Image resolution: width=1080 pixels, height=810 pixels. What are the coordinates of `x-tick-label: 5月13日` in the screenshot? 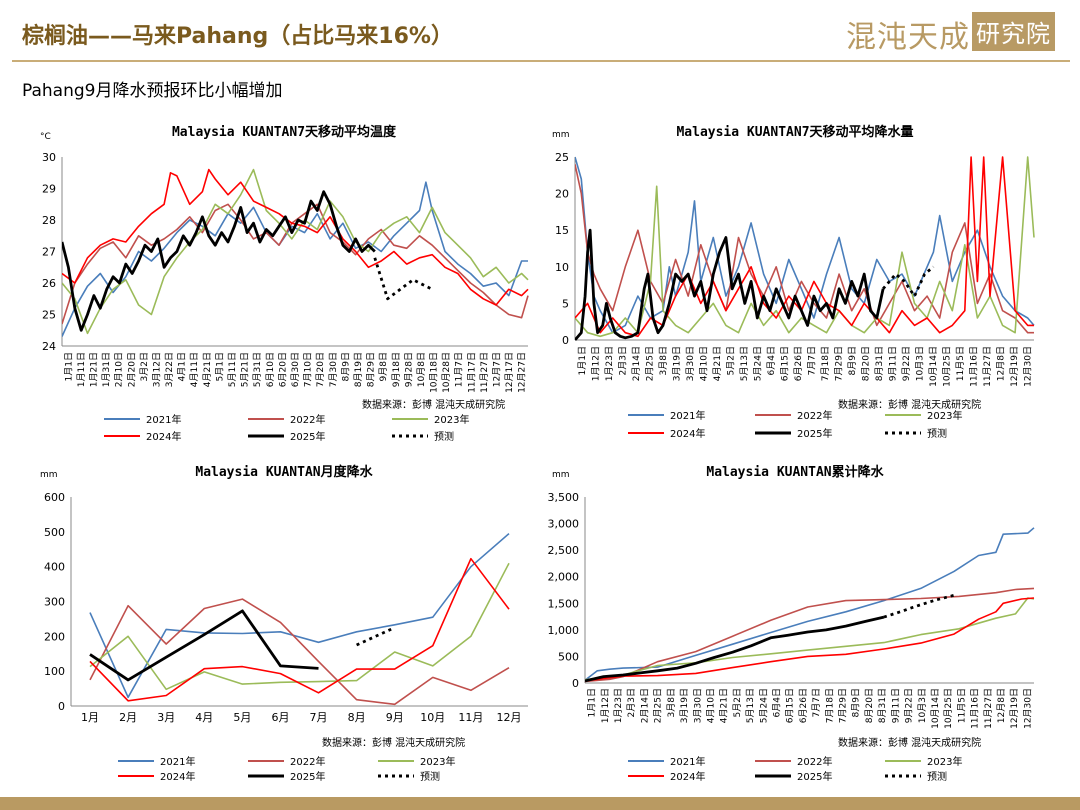 It's located at (744, 363).